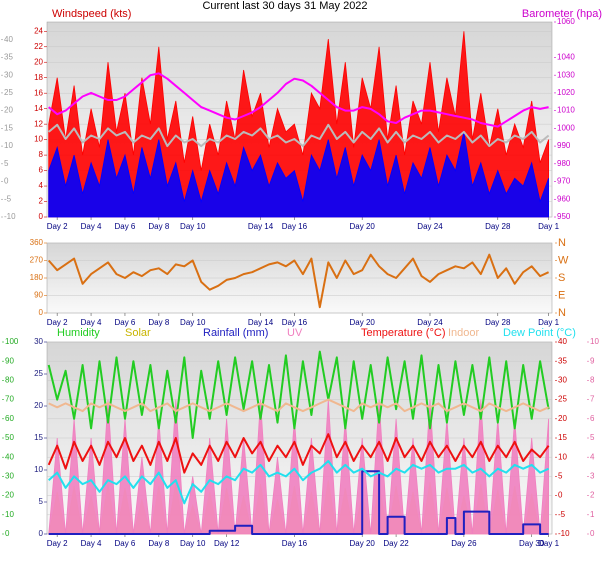 This screenshot has width=608, height=561. I want to click on y-tick-label: 30, so click(9, 476).